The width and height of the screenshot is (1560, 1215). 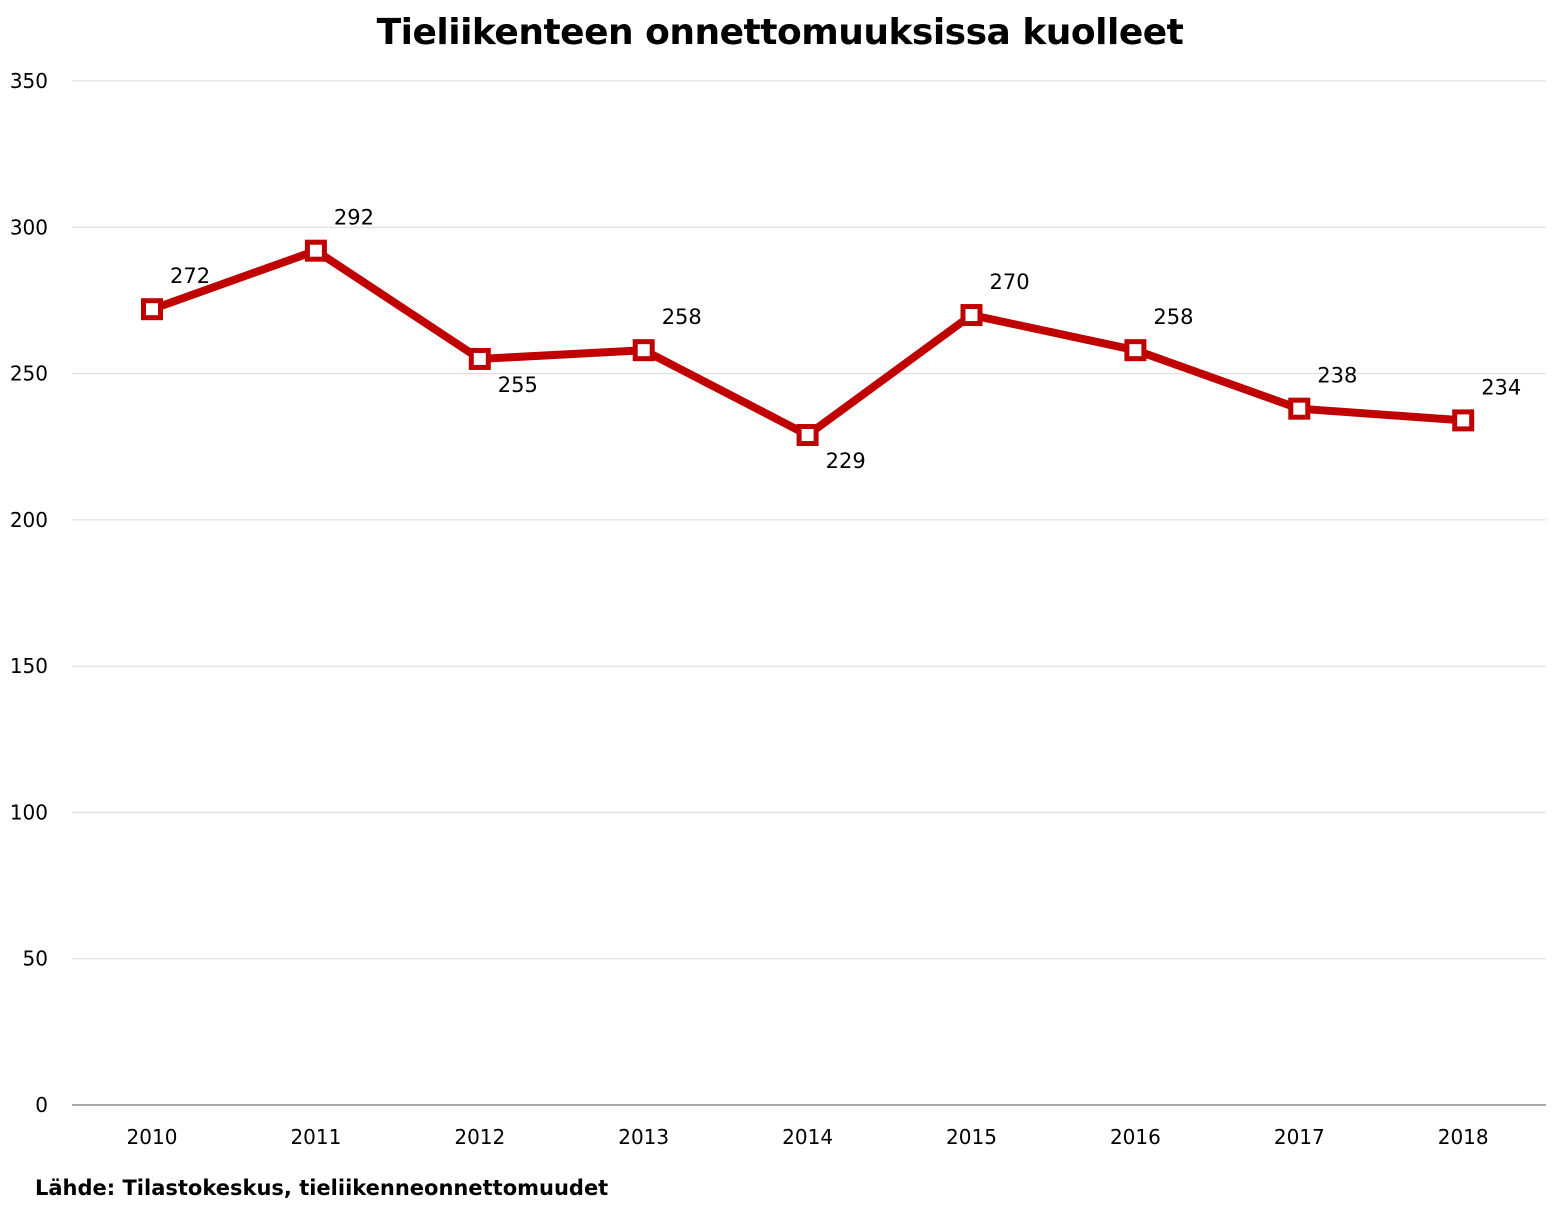 What do you see at coordinates (1135, 1137) in the screenshot?
I see `x-tick-label: 2016` at bounding box center [1135, 1137].